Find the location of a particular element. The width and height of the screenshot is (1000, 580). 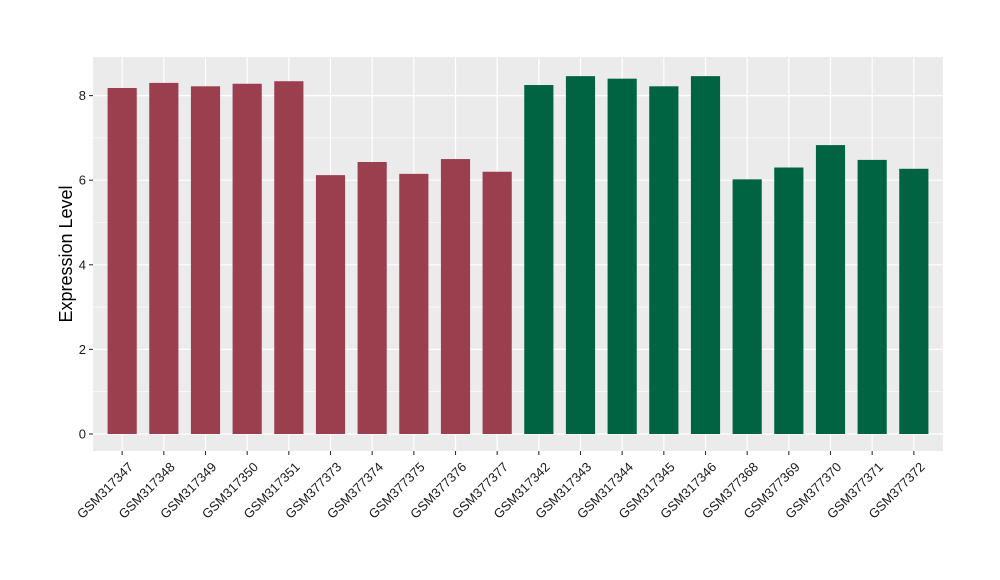

y-tick-label: 2 is located at coordinates (82, 349).